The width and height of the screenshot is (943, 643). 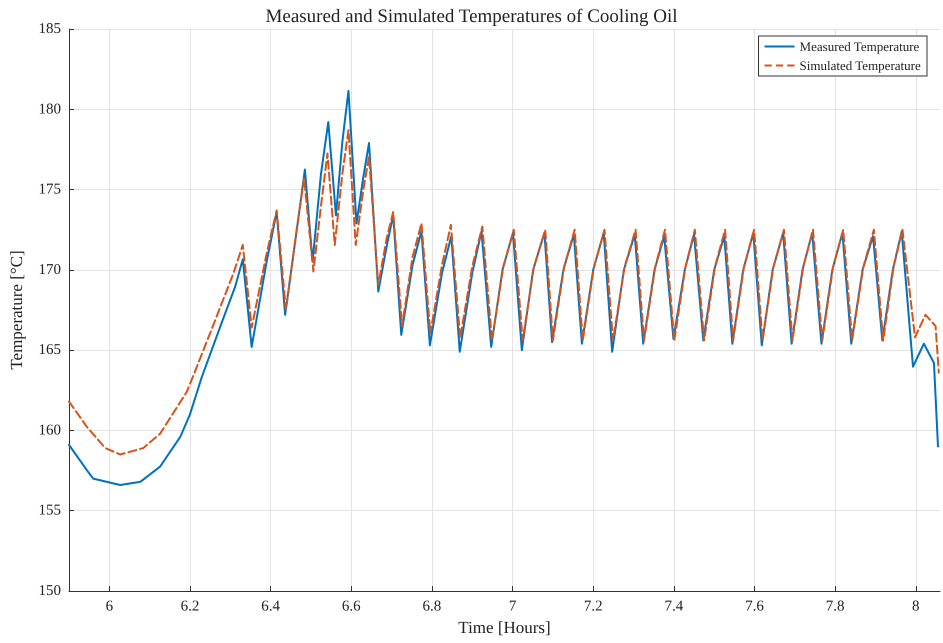 I want to click on legend-label: Measured Temperature, so click(x=860, y=46).